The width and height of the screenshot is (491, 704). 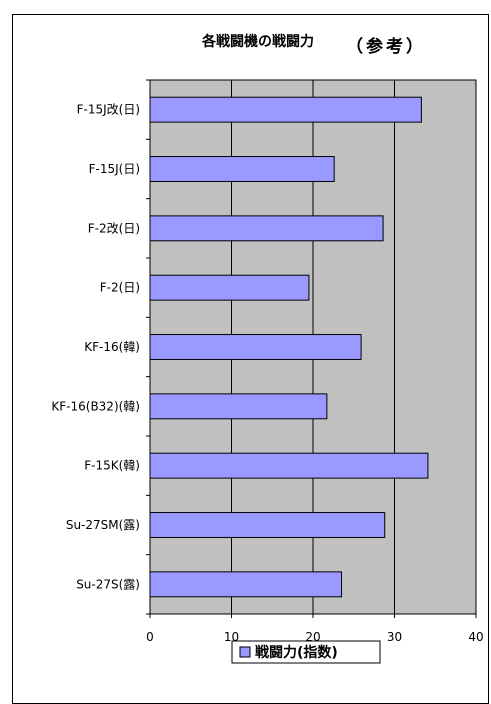 I want to click on chart-title: 各戦闘機の戦闘力, so click(x=257, y=41).